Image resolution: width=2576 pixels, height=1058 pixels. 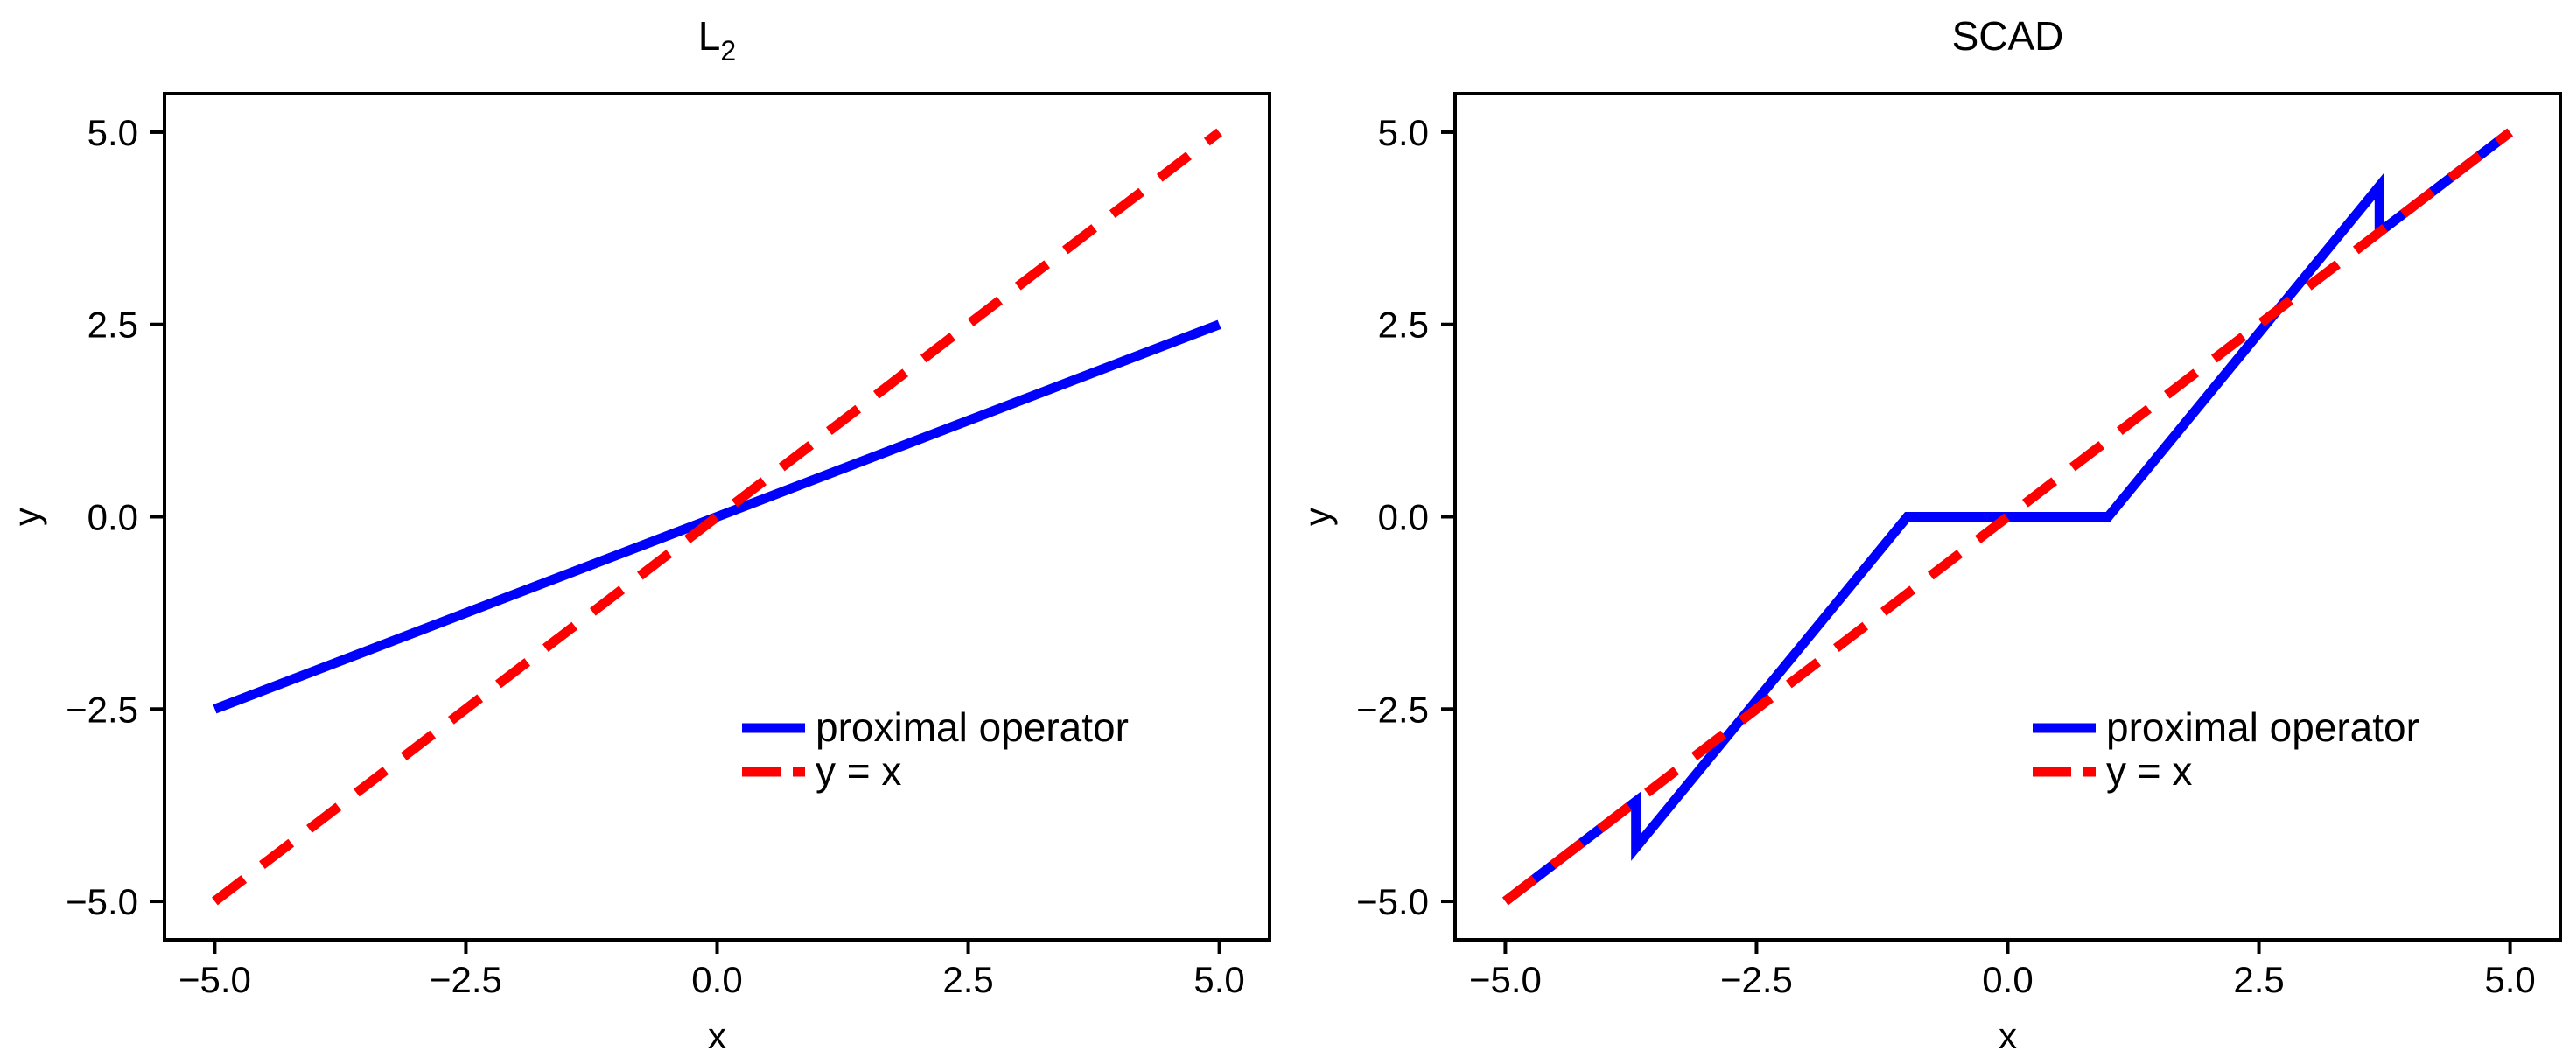 I want to click on series-line-proximal-operator, so click(x=717, y=516).